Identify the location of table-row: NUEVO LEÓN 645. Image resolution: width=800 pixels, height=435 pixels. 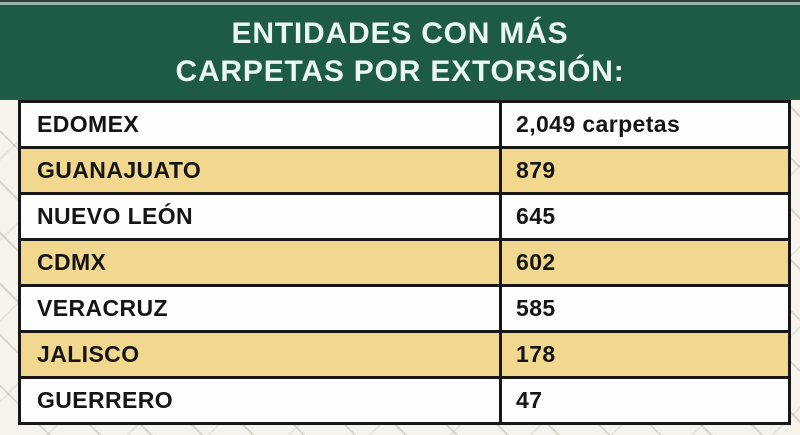
(404, 218).